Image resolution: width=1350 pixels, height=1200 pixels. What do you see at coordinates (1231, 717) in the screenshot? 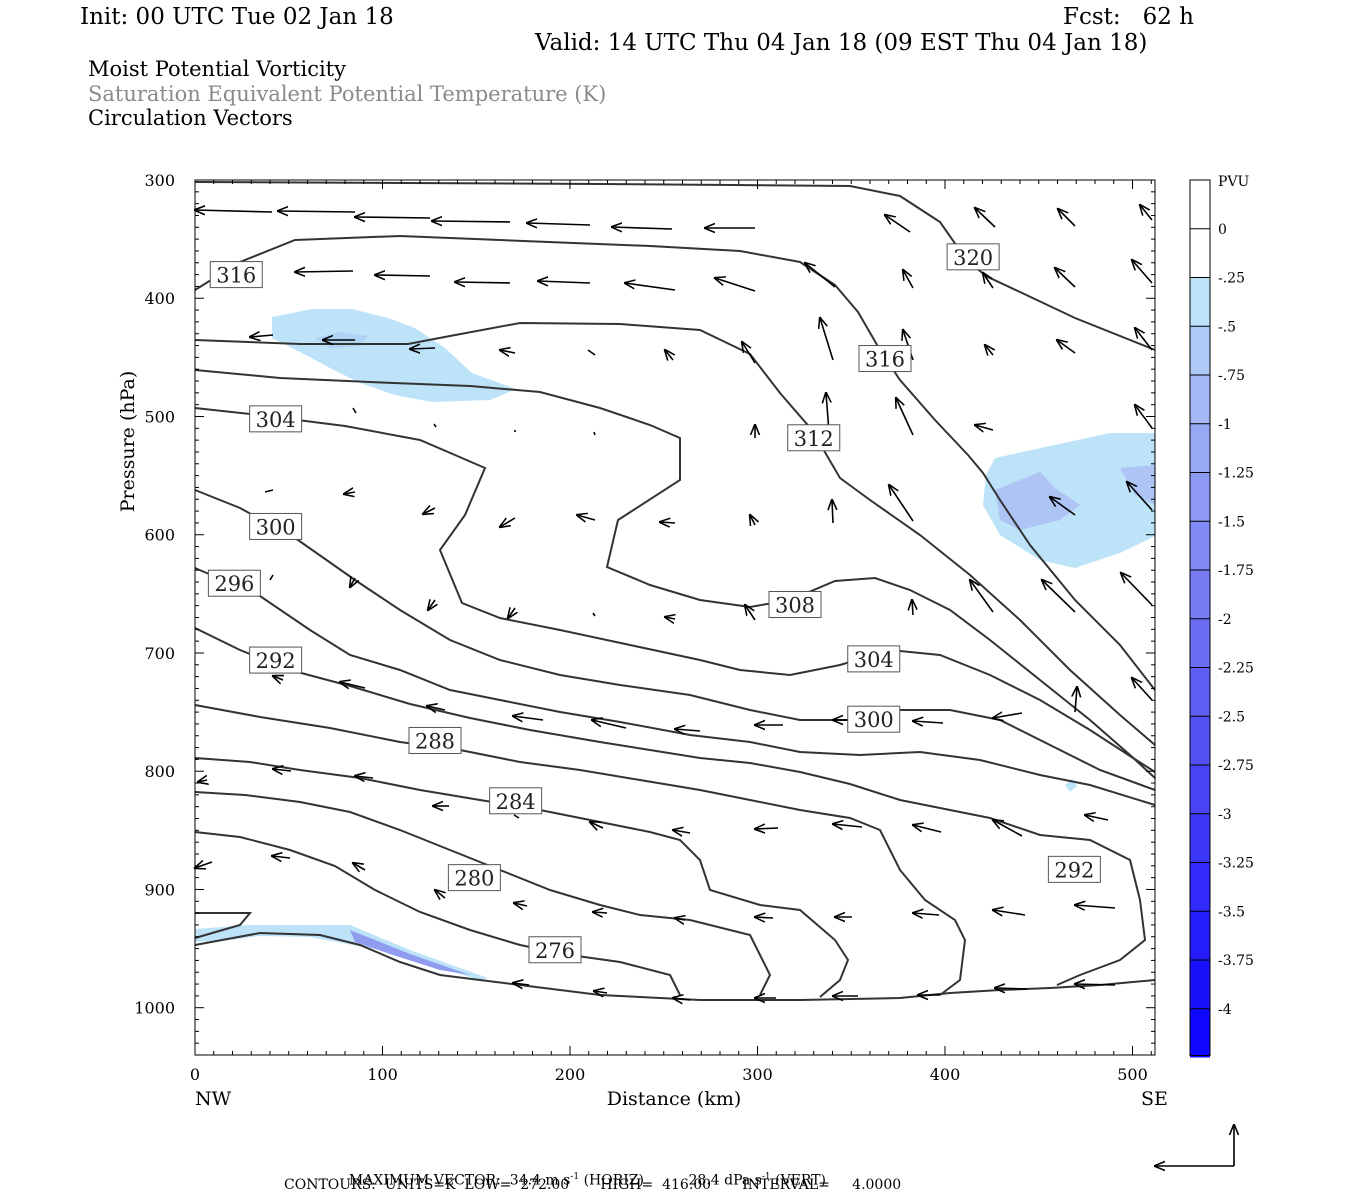
I see `colorbar-label: -2.5` at bounding box center [1231, 717].